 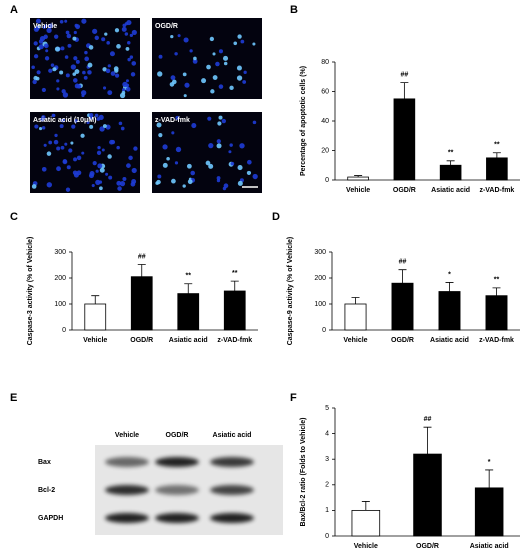 I want to click on significance-label: *, so click(x=489, y=462).